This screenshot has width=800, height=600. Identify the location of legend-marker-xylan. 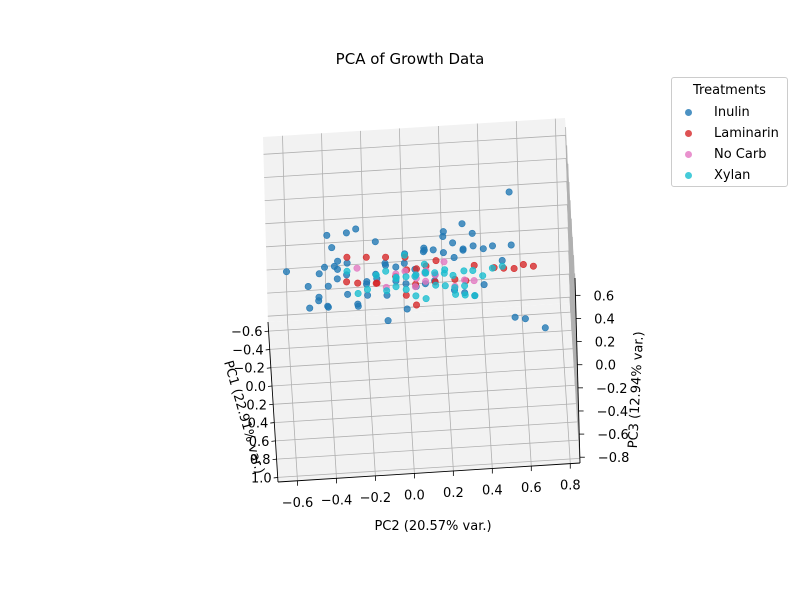
(688, 175).